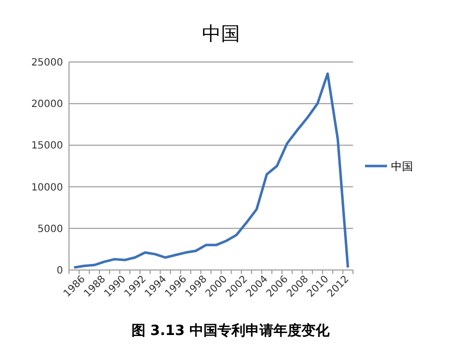 Image resolution: width=461 pixels, height=345 pixels. Describe the element at coordinates (402, 166) in the screenshot. I see `legend-label: 中国` at that location.